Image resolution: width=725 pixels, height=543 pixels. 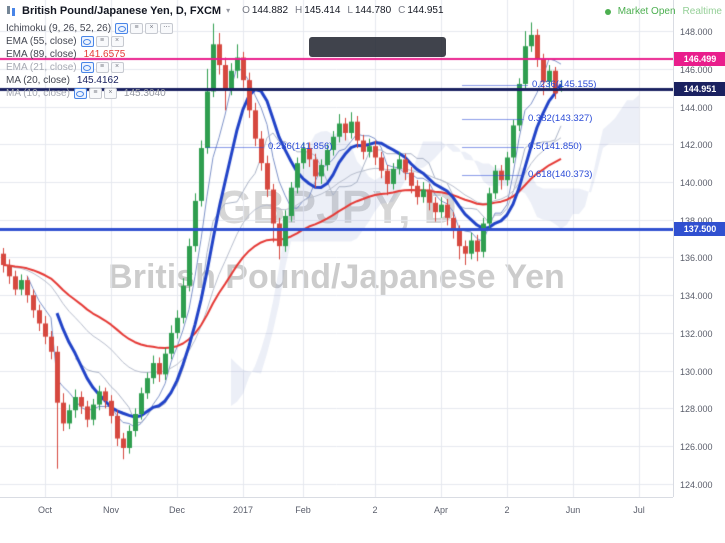 I want to click on indicator-buttons: ≡ × ⋯, so click(x=144, y=28).